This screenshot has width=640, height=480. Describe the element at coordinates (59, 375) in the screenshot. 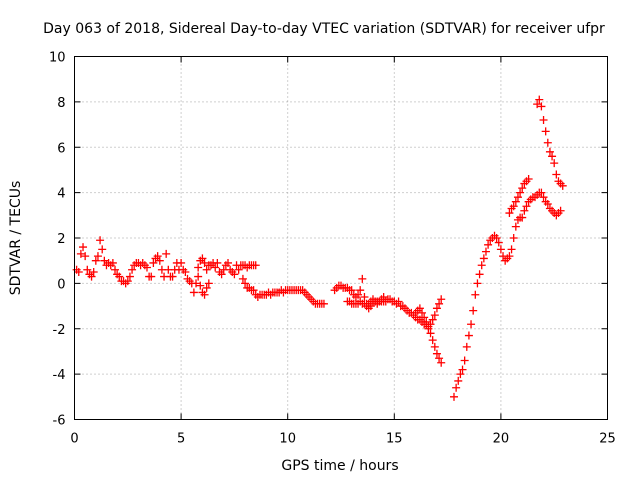

I see `y-tick-label: -4` at that location.